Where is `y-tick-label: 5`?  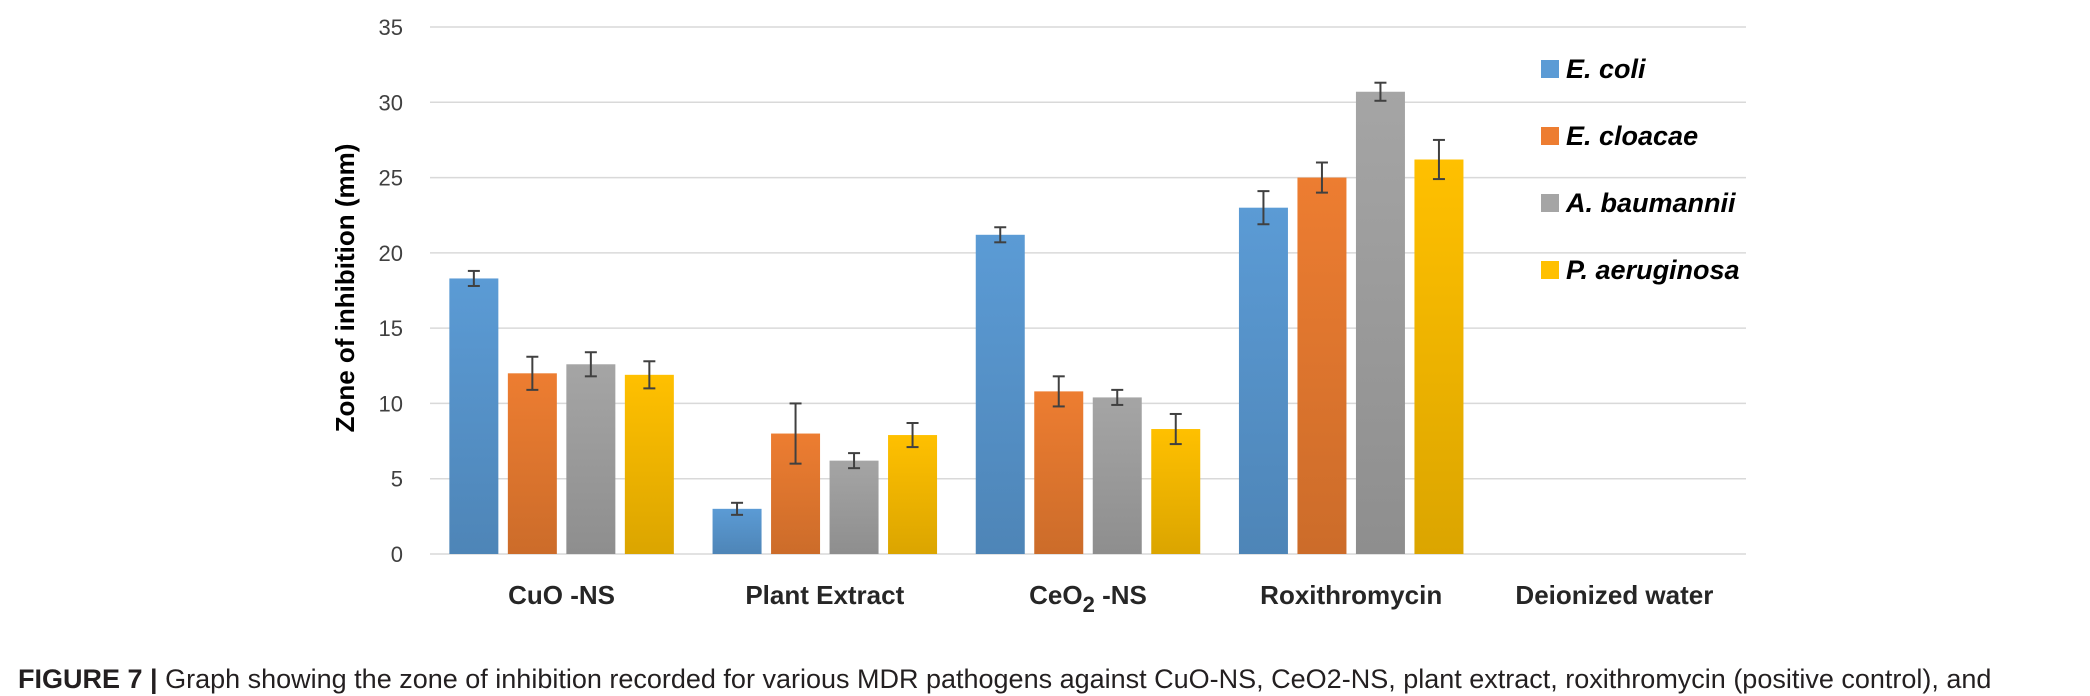 y-tick-label: 5 is located at coordinates (397, 479).